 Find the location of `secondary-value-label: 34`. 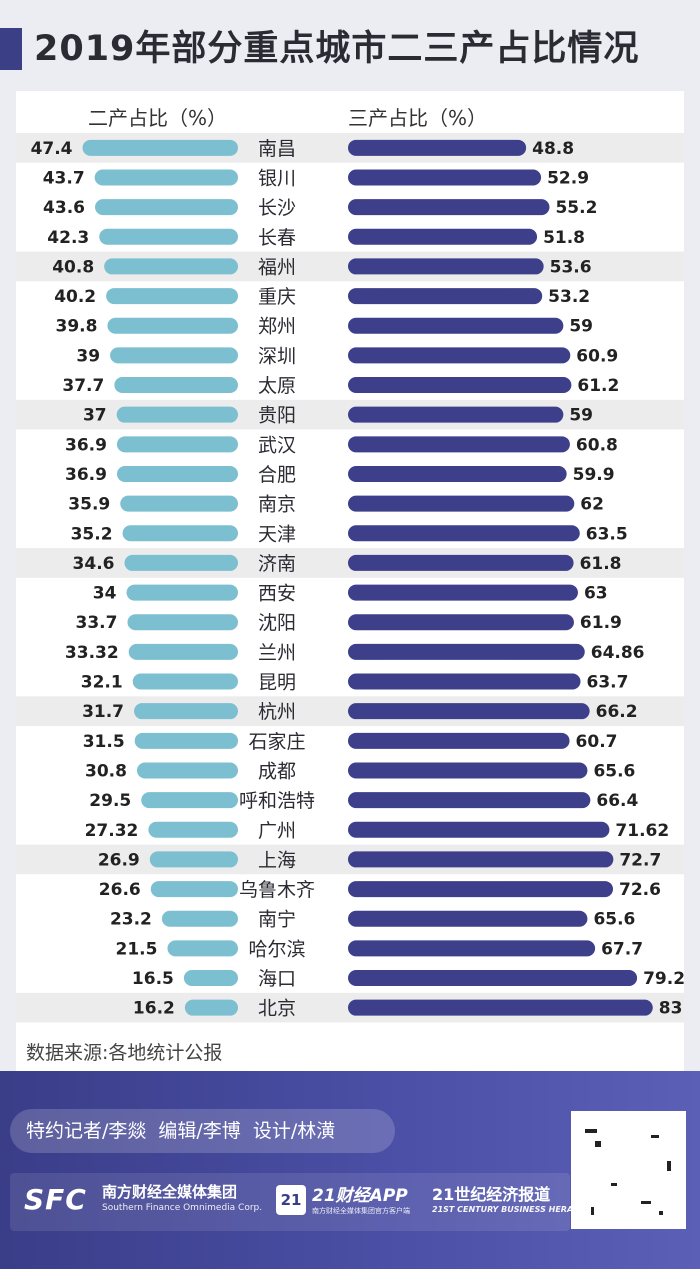

secondary-value-label: 34 is located at coordinates (105, 594).